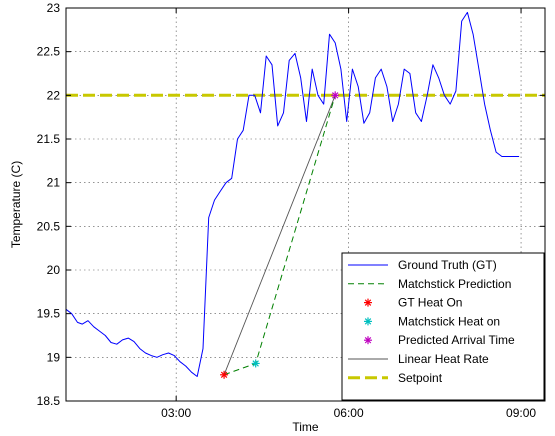 This screenshot has height=436, width=555. Describe the element at coordinates (443, 359) in the screenshot. I see `legend-label: Linear Heat Rate` at that location.